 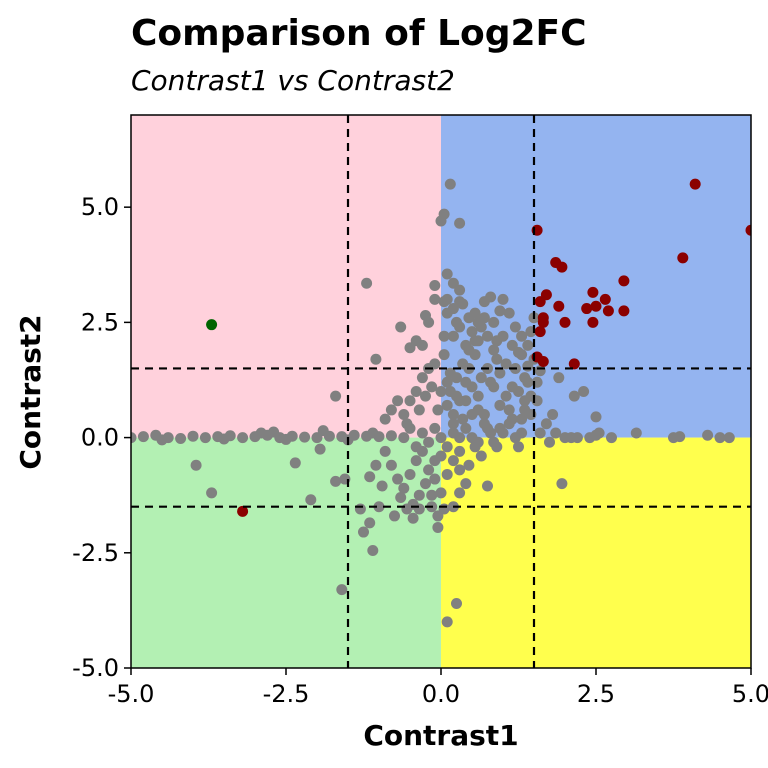 I want to click on y-tick-label: -5.0, so click(x=95, y=668).